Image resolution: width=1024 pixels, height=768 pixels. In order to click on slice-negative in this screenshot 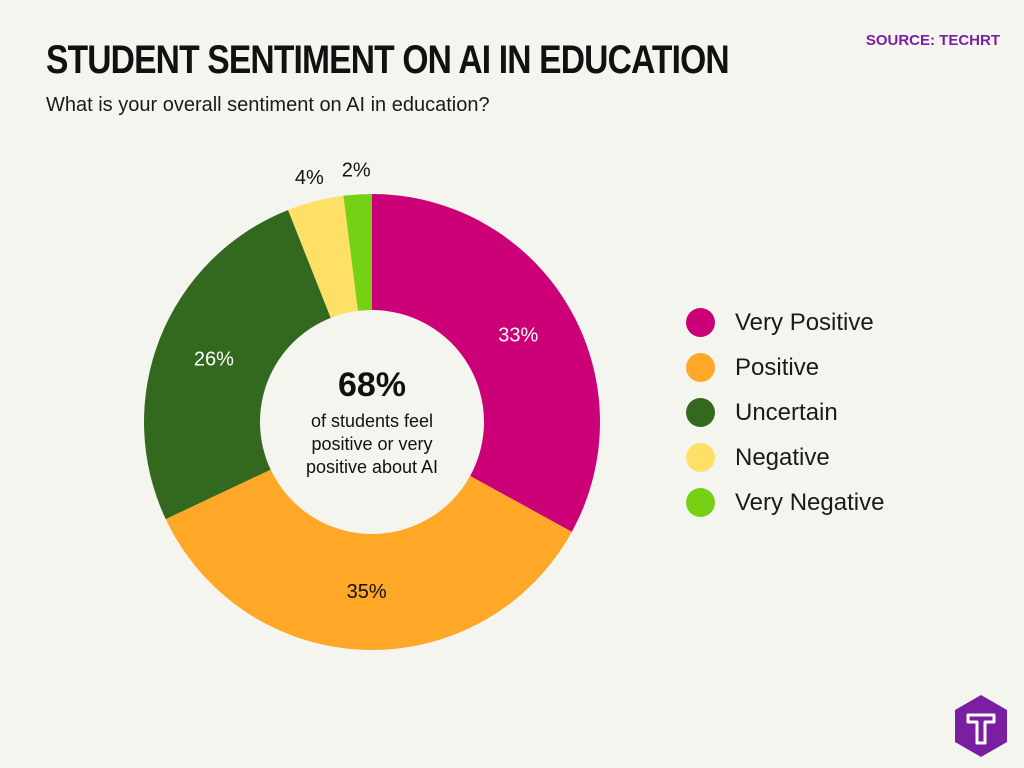, I will do `click(323, 256)`.